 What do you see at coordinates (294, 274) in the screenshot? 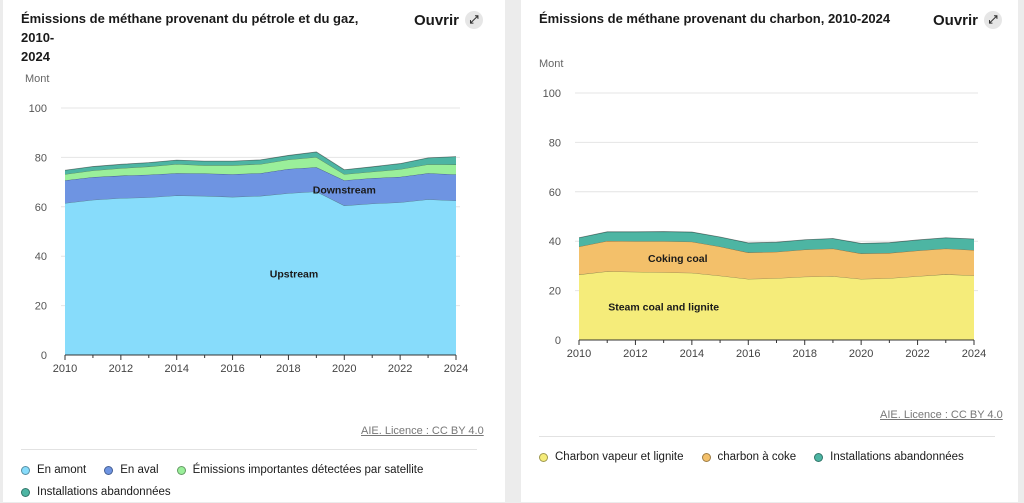
I see `series-annotation: Upstream` at bounding box center [294, 274].